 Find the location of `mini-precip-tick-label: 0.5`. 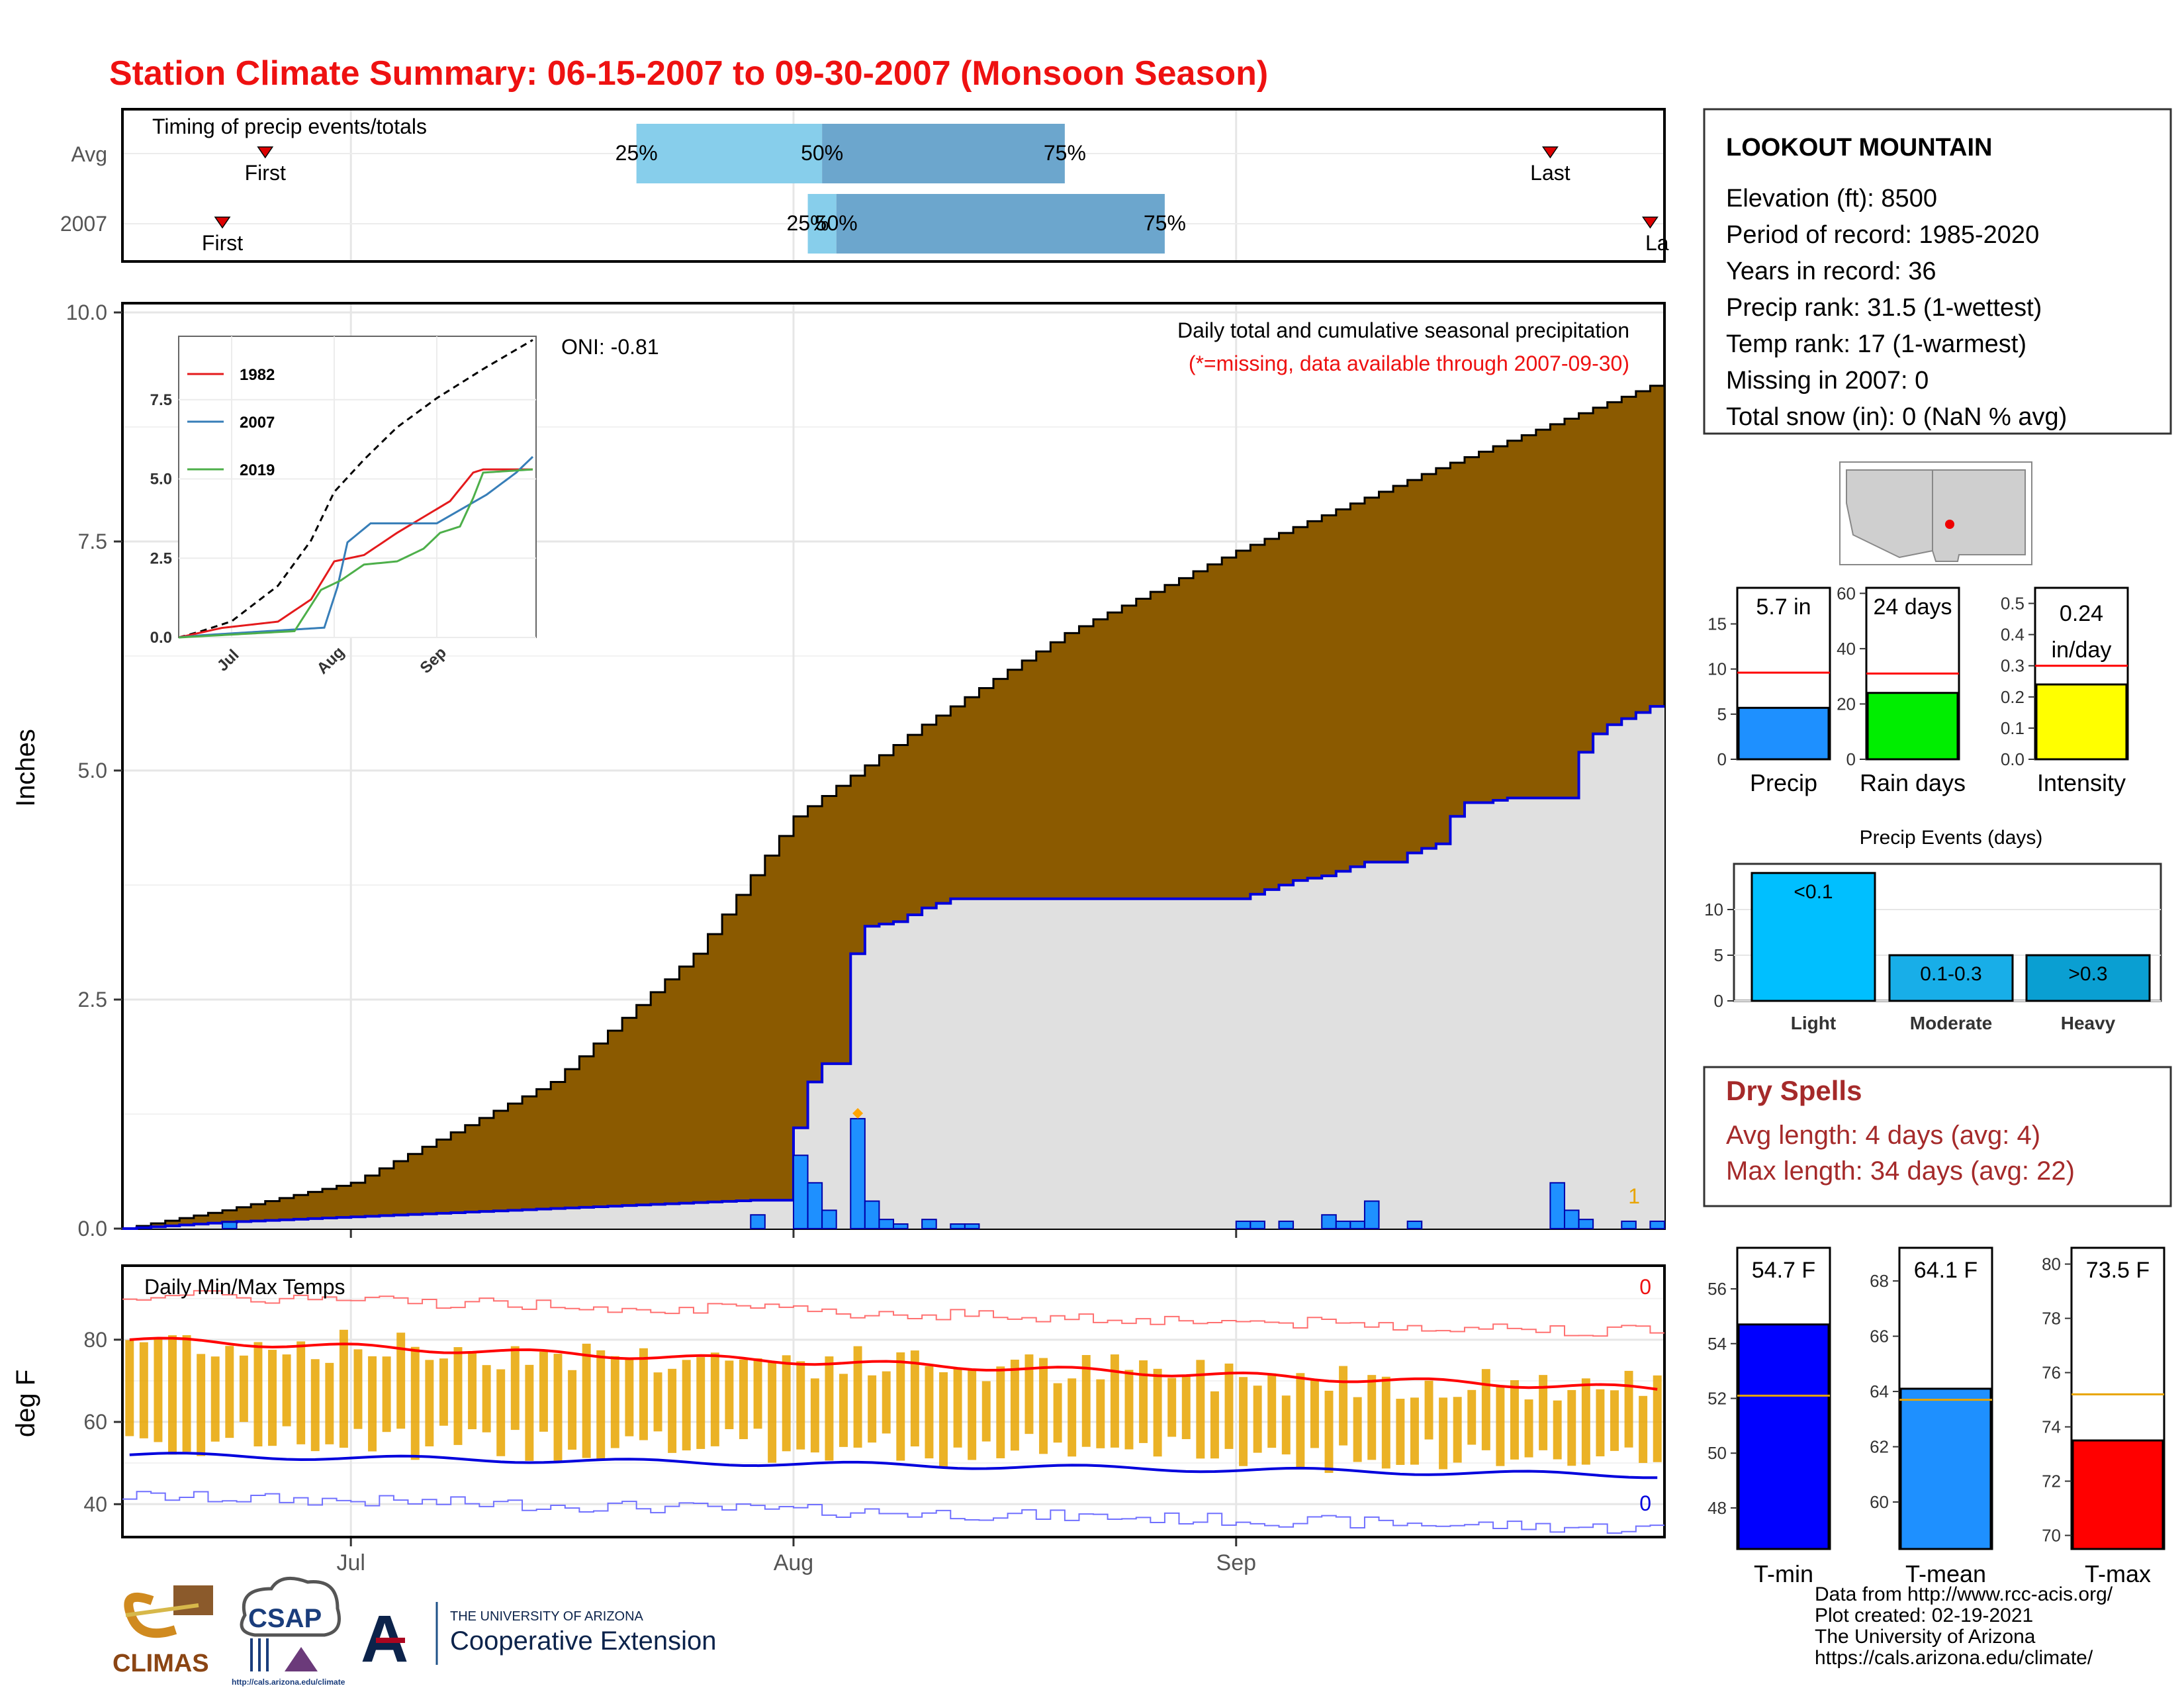

mini-precip-tick-label: 0.5 is located at coordinates (2013, 604).